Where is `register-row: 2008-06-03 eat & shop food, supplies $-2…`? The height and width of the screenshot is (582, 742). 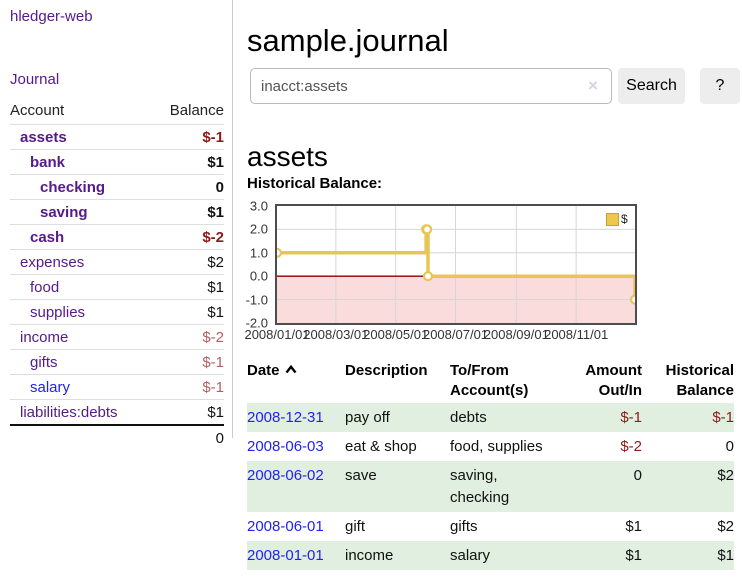
register-row: 2008-06-03 eat & shop food, supplies $-2… is located at coordinates (490, 446).